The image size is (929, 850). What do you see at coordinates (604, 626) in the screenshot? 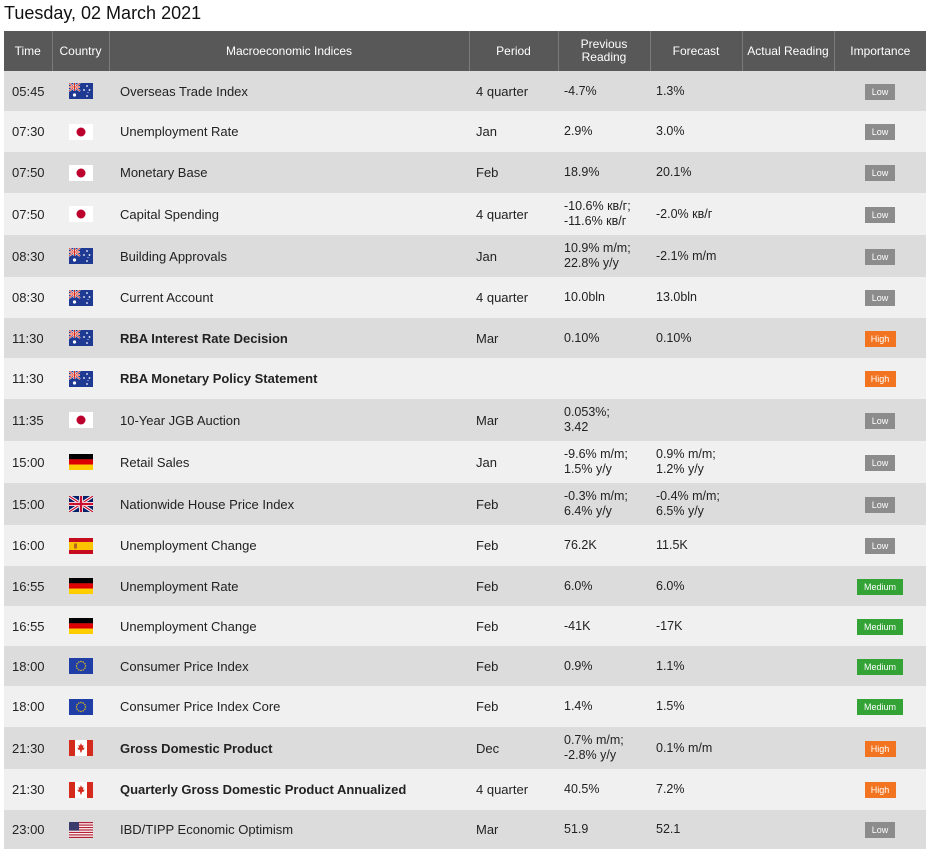
I see `previous-cell: -41K` at bounding box center [604, 626].